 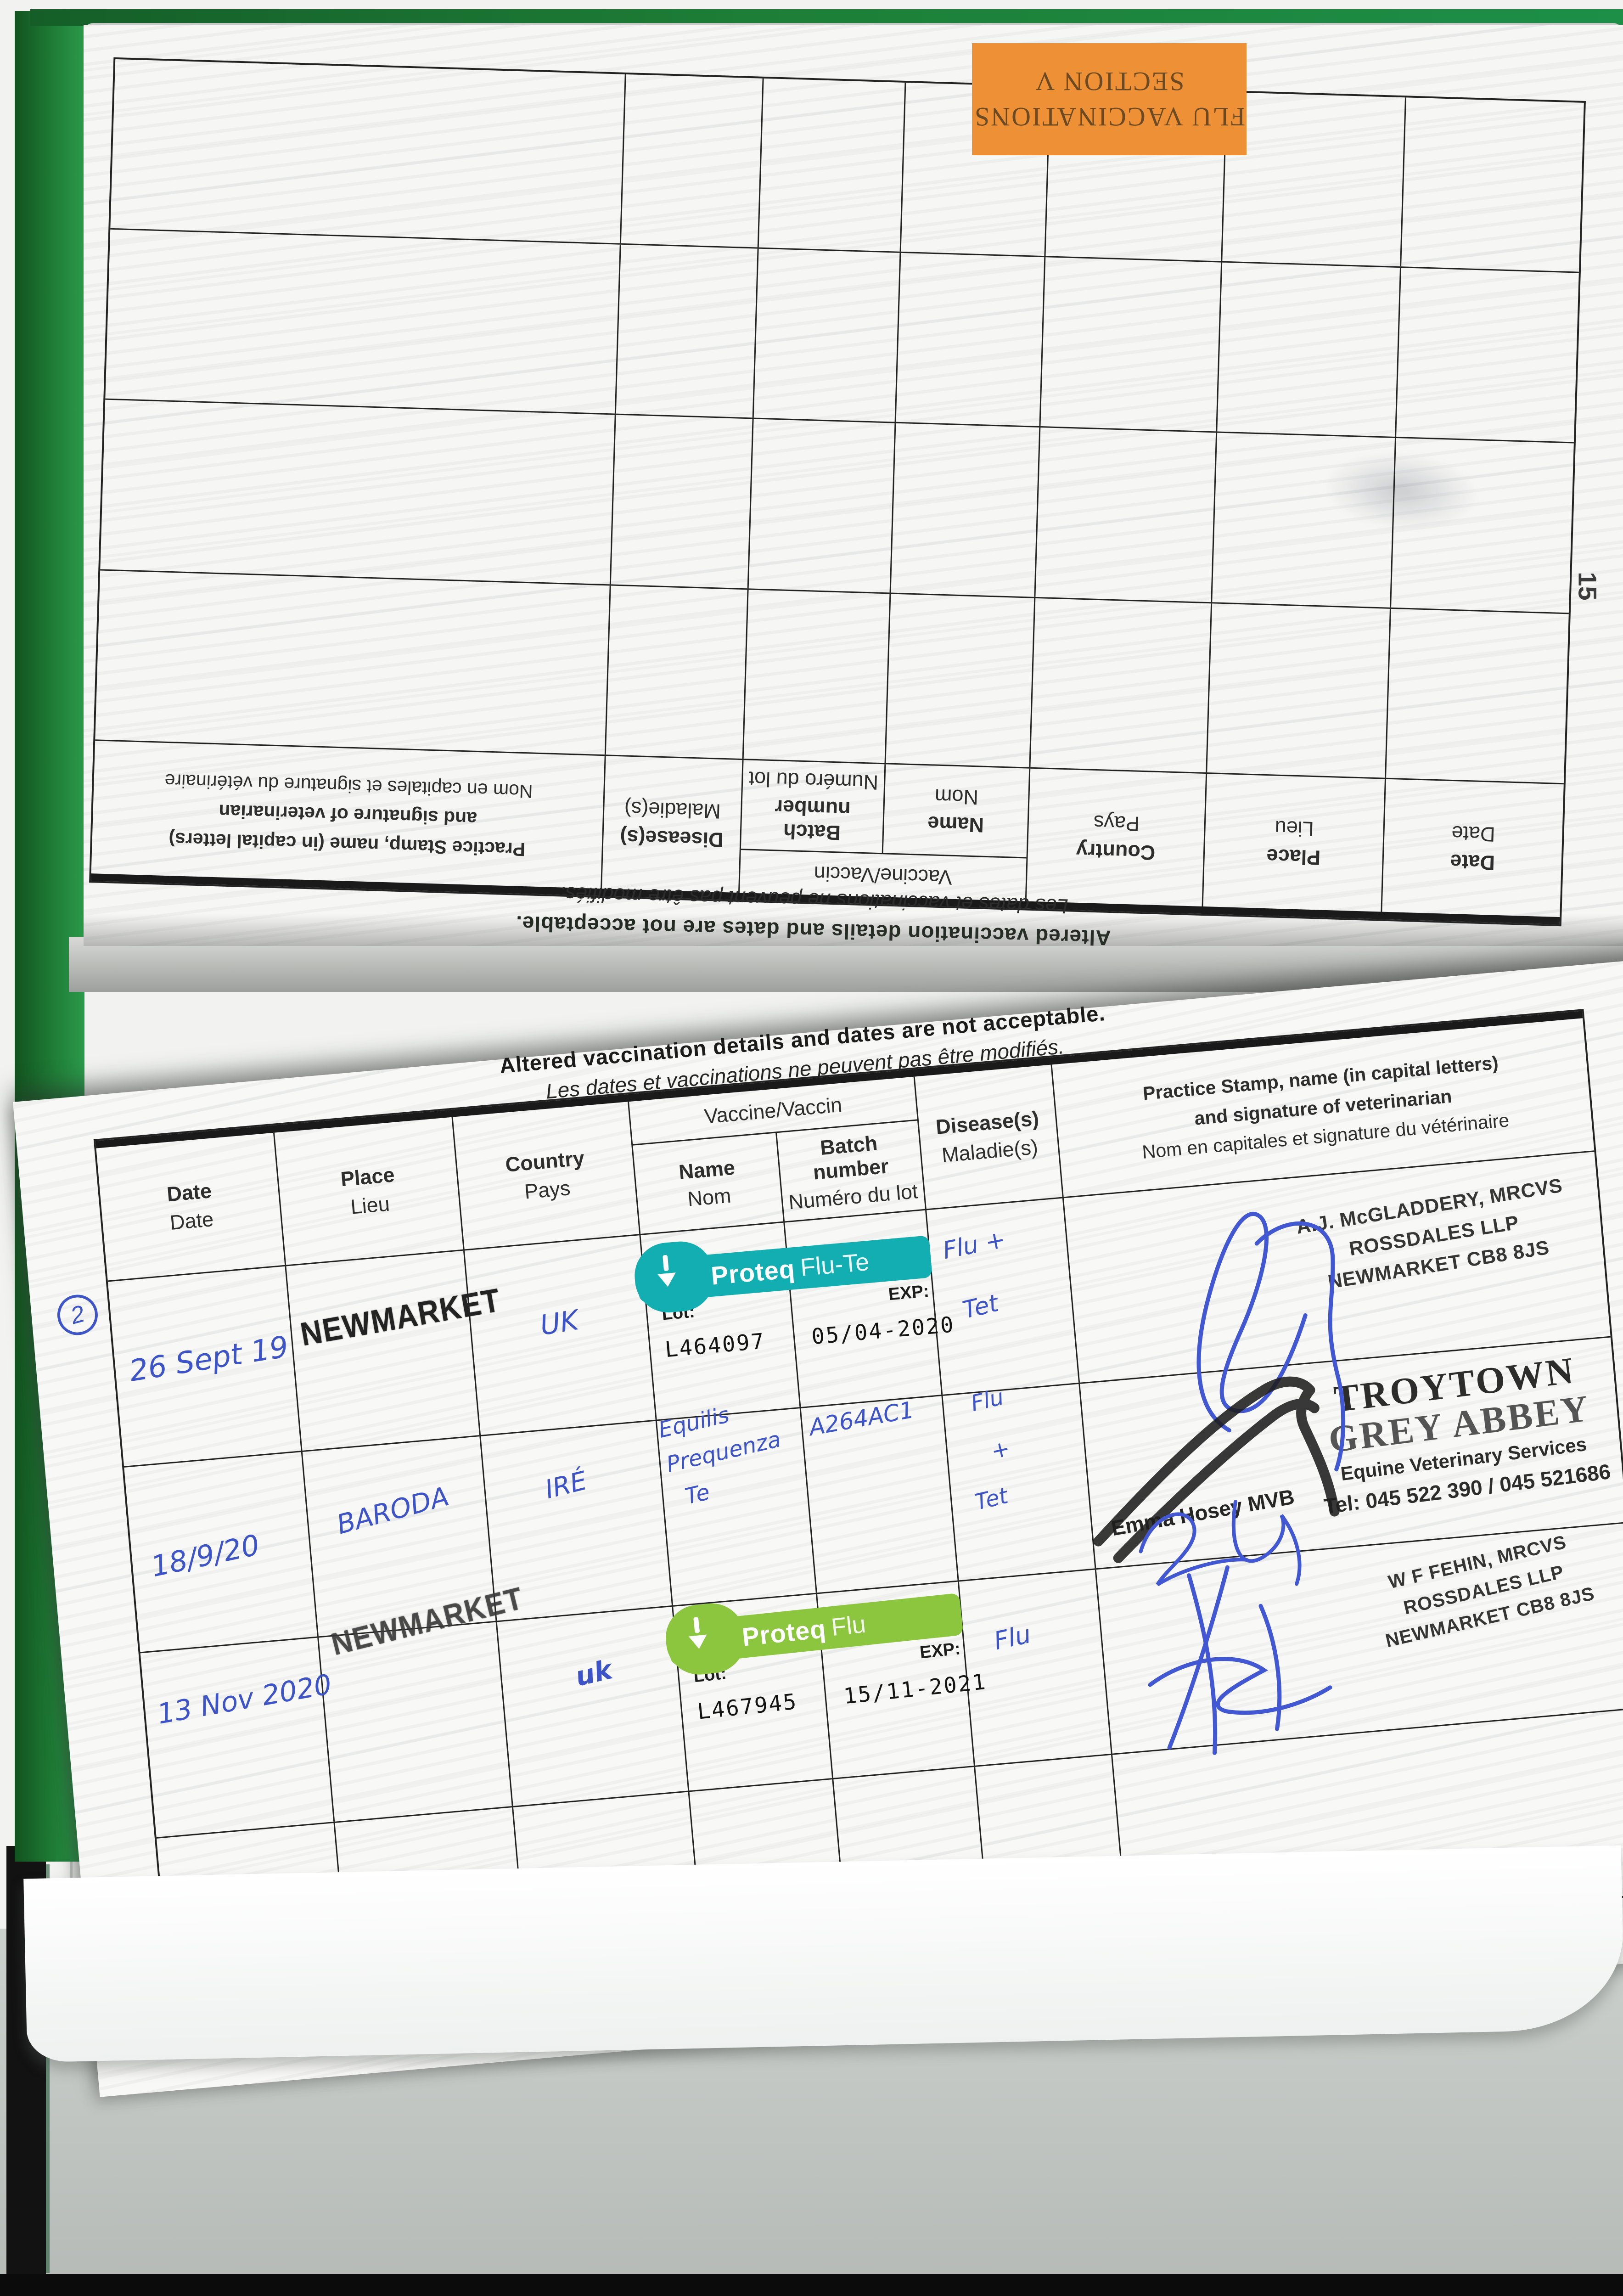 I want to click on sticker-banner: Proteq Flu, so click(x=815, y=1629).